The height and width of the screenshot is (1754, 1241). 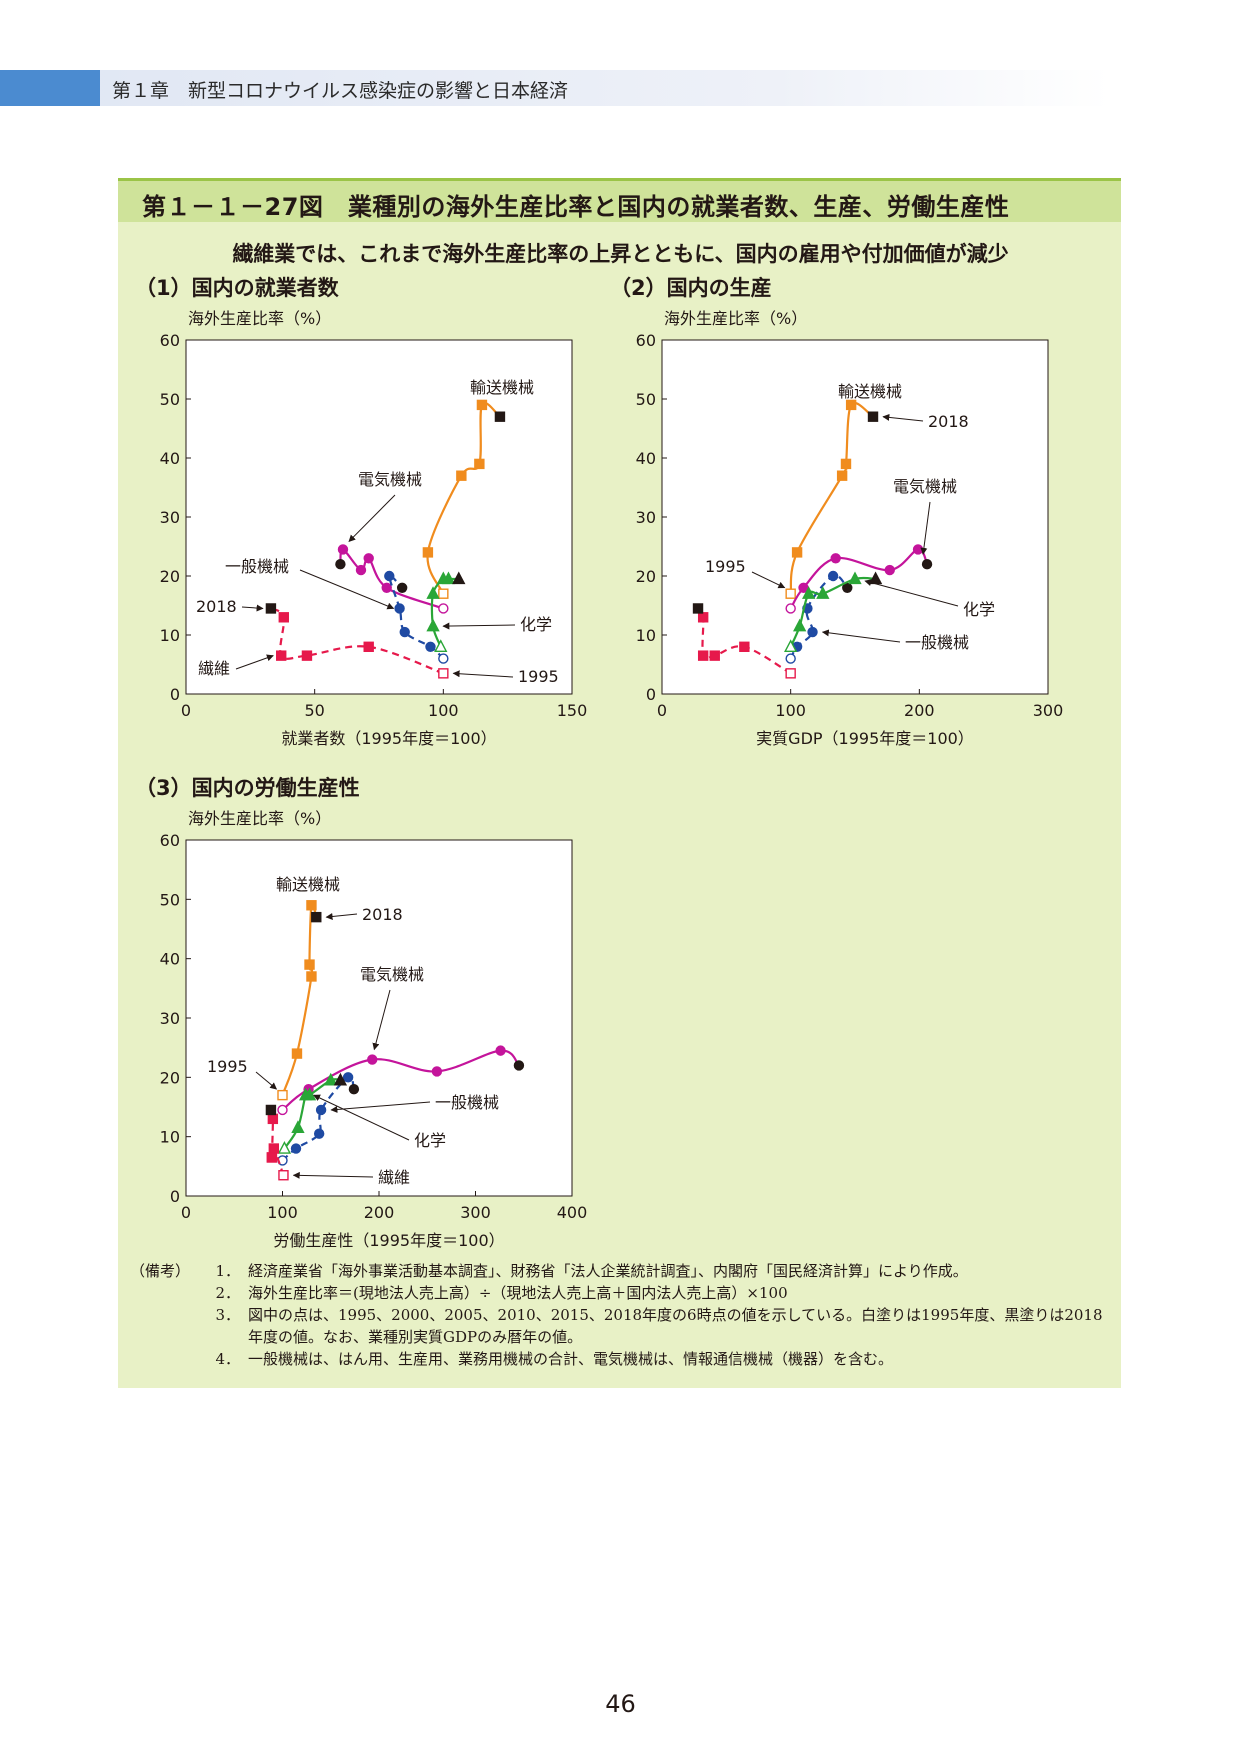 What do you see at coordinates (227, 1359) in the screenshot?
I see `note-number: 4．` at bounding box center [227, 1359].